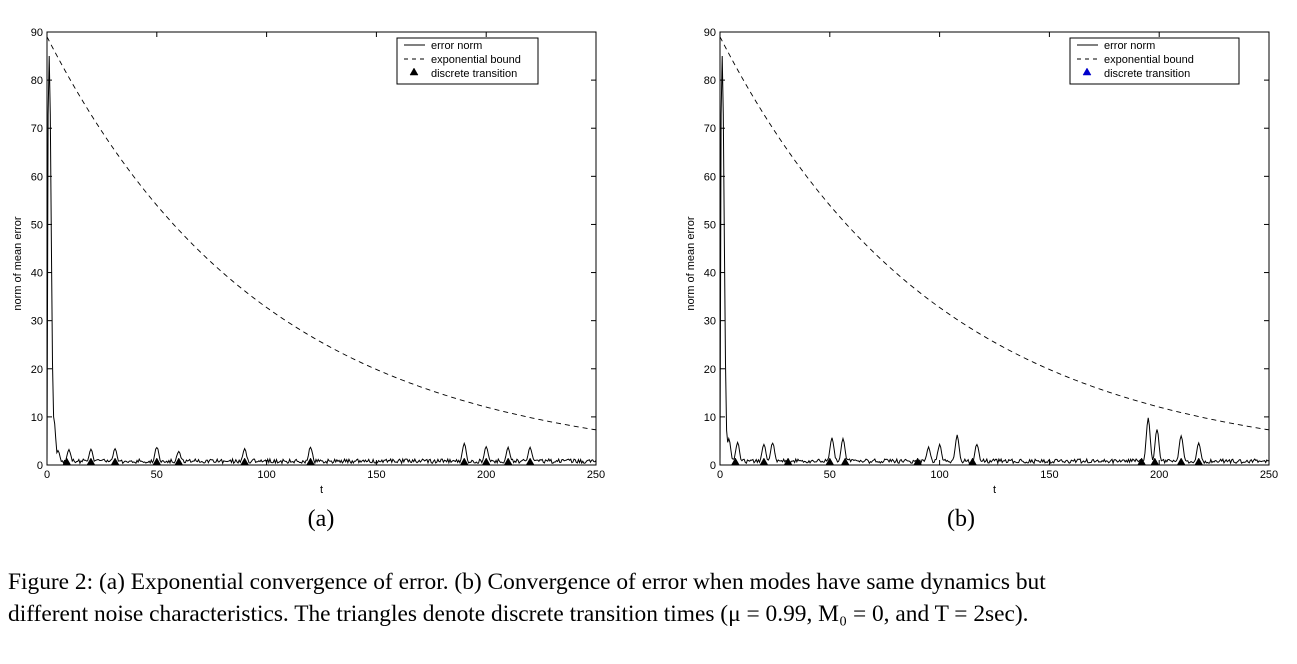 This screenshot has width=1297, height=664. What do you see at coordinates (720, 475) in the screenshot?
I see `b-xtick-label-0: 0` at bounding box center [720, 475].